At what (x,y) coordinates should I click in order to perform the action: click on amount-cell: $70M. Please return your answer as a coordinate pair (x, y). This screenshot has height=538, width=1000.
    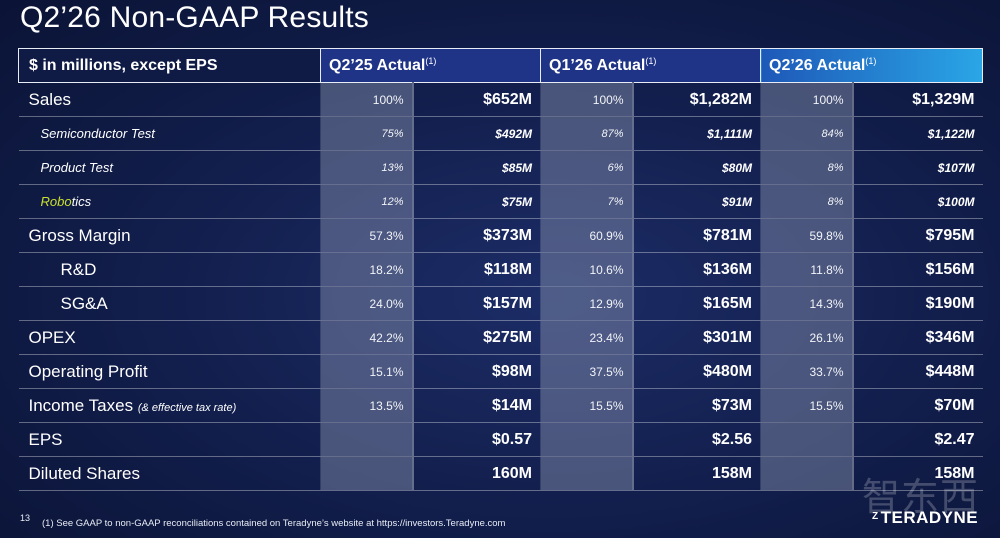
    Looking at the image, I should click on (917, 405).